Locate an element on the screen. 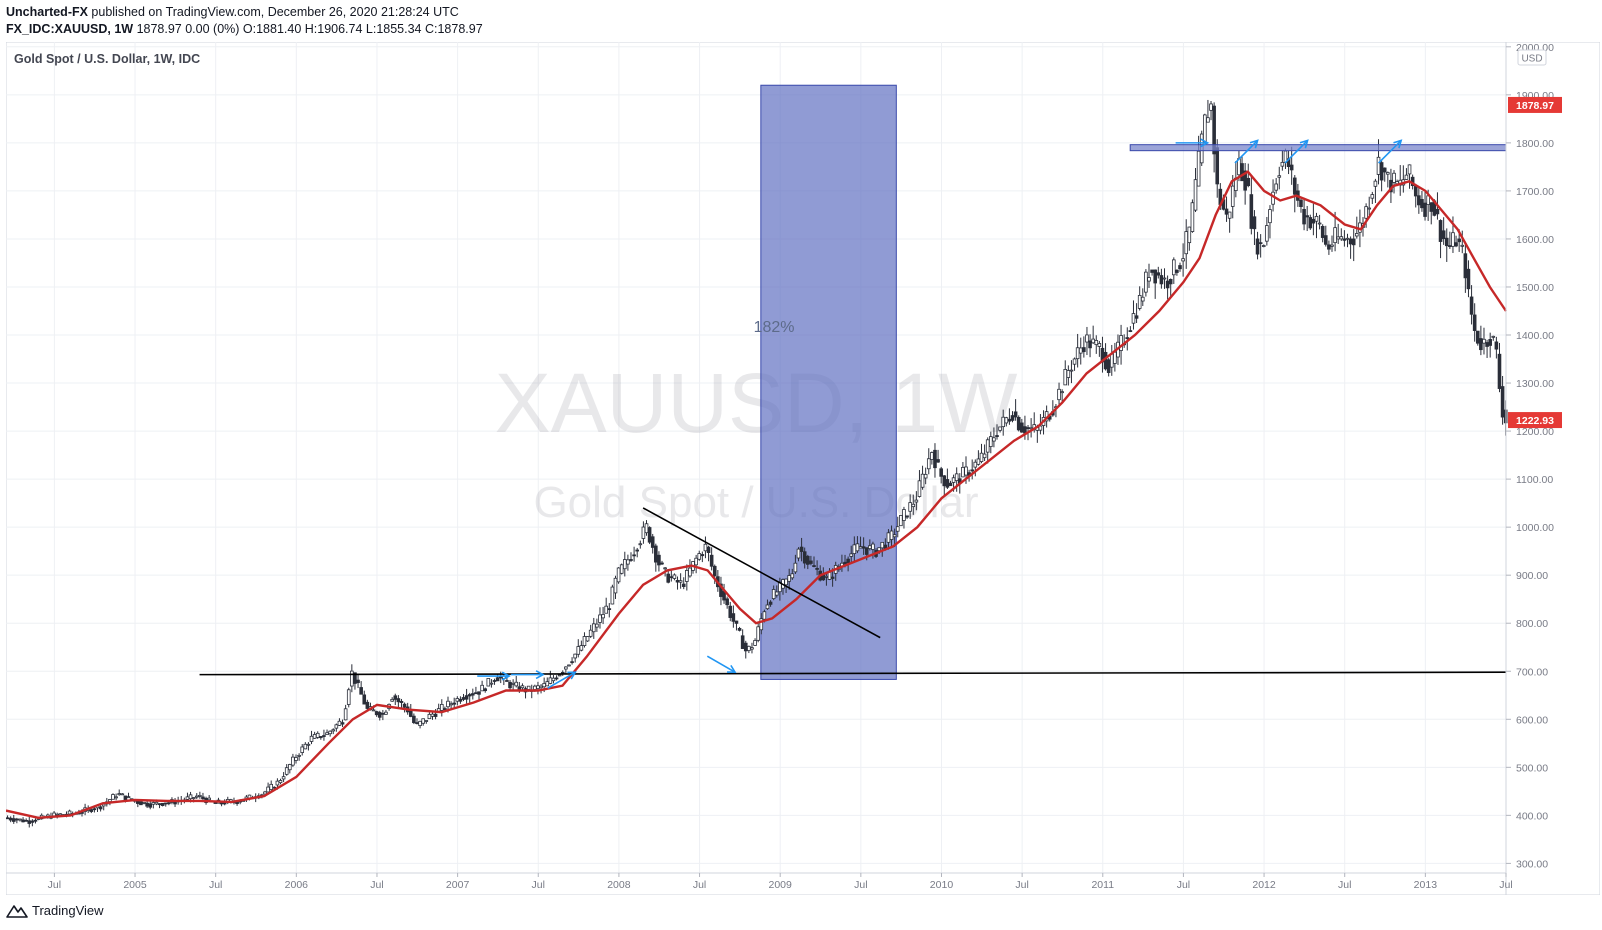 This screenshot has height=930, width=1602. support-line is located at coordinates (853, 673).